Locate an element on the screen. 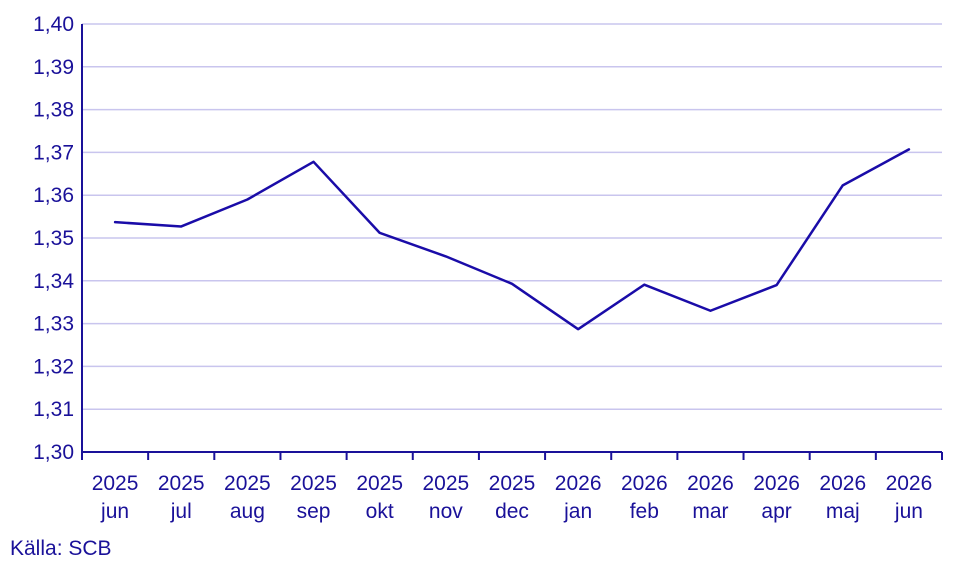 The height and width of the screenshot is (568, 964). x-tick-label: 2025 aug is located at coordinates (247, 497).